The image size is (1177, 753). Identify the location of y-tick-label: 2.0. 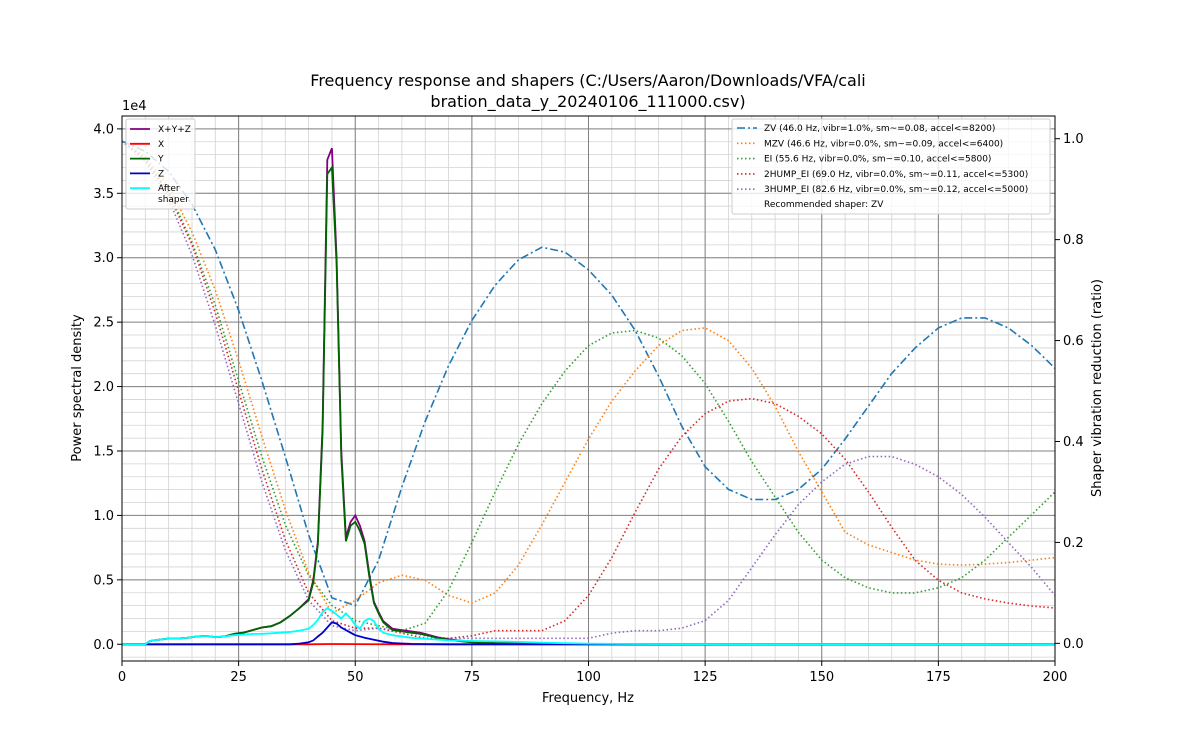
(103, 387).